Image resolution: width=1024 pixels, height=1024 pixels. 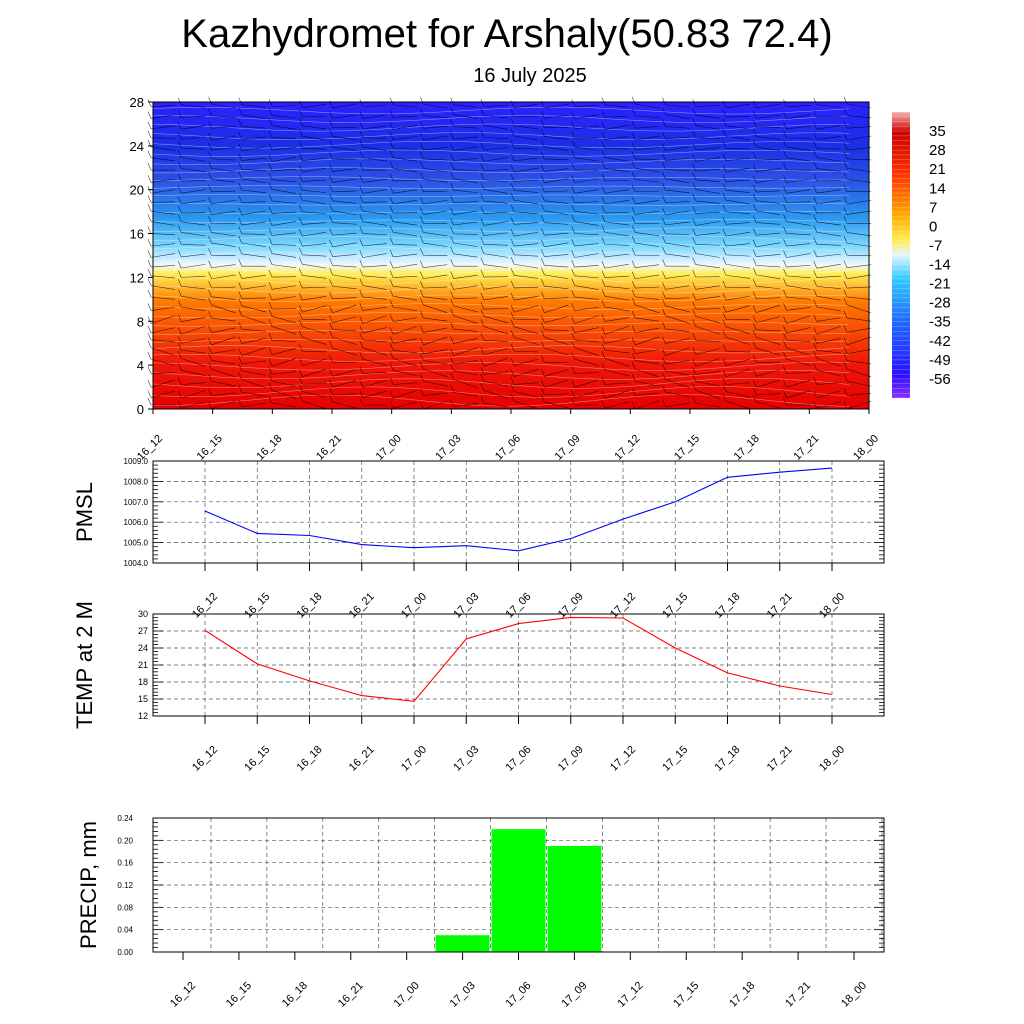 I want to click on x-tick-label: 17_12, so click(x=630, y=995).